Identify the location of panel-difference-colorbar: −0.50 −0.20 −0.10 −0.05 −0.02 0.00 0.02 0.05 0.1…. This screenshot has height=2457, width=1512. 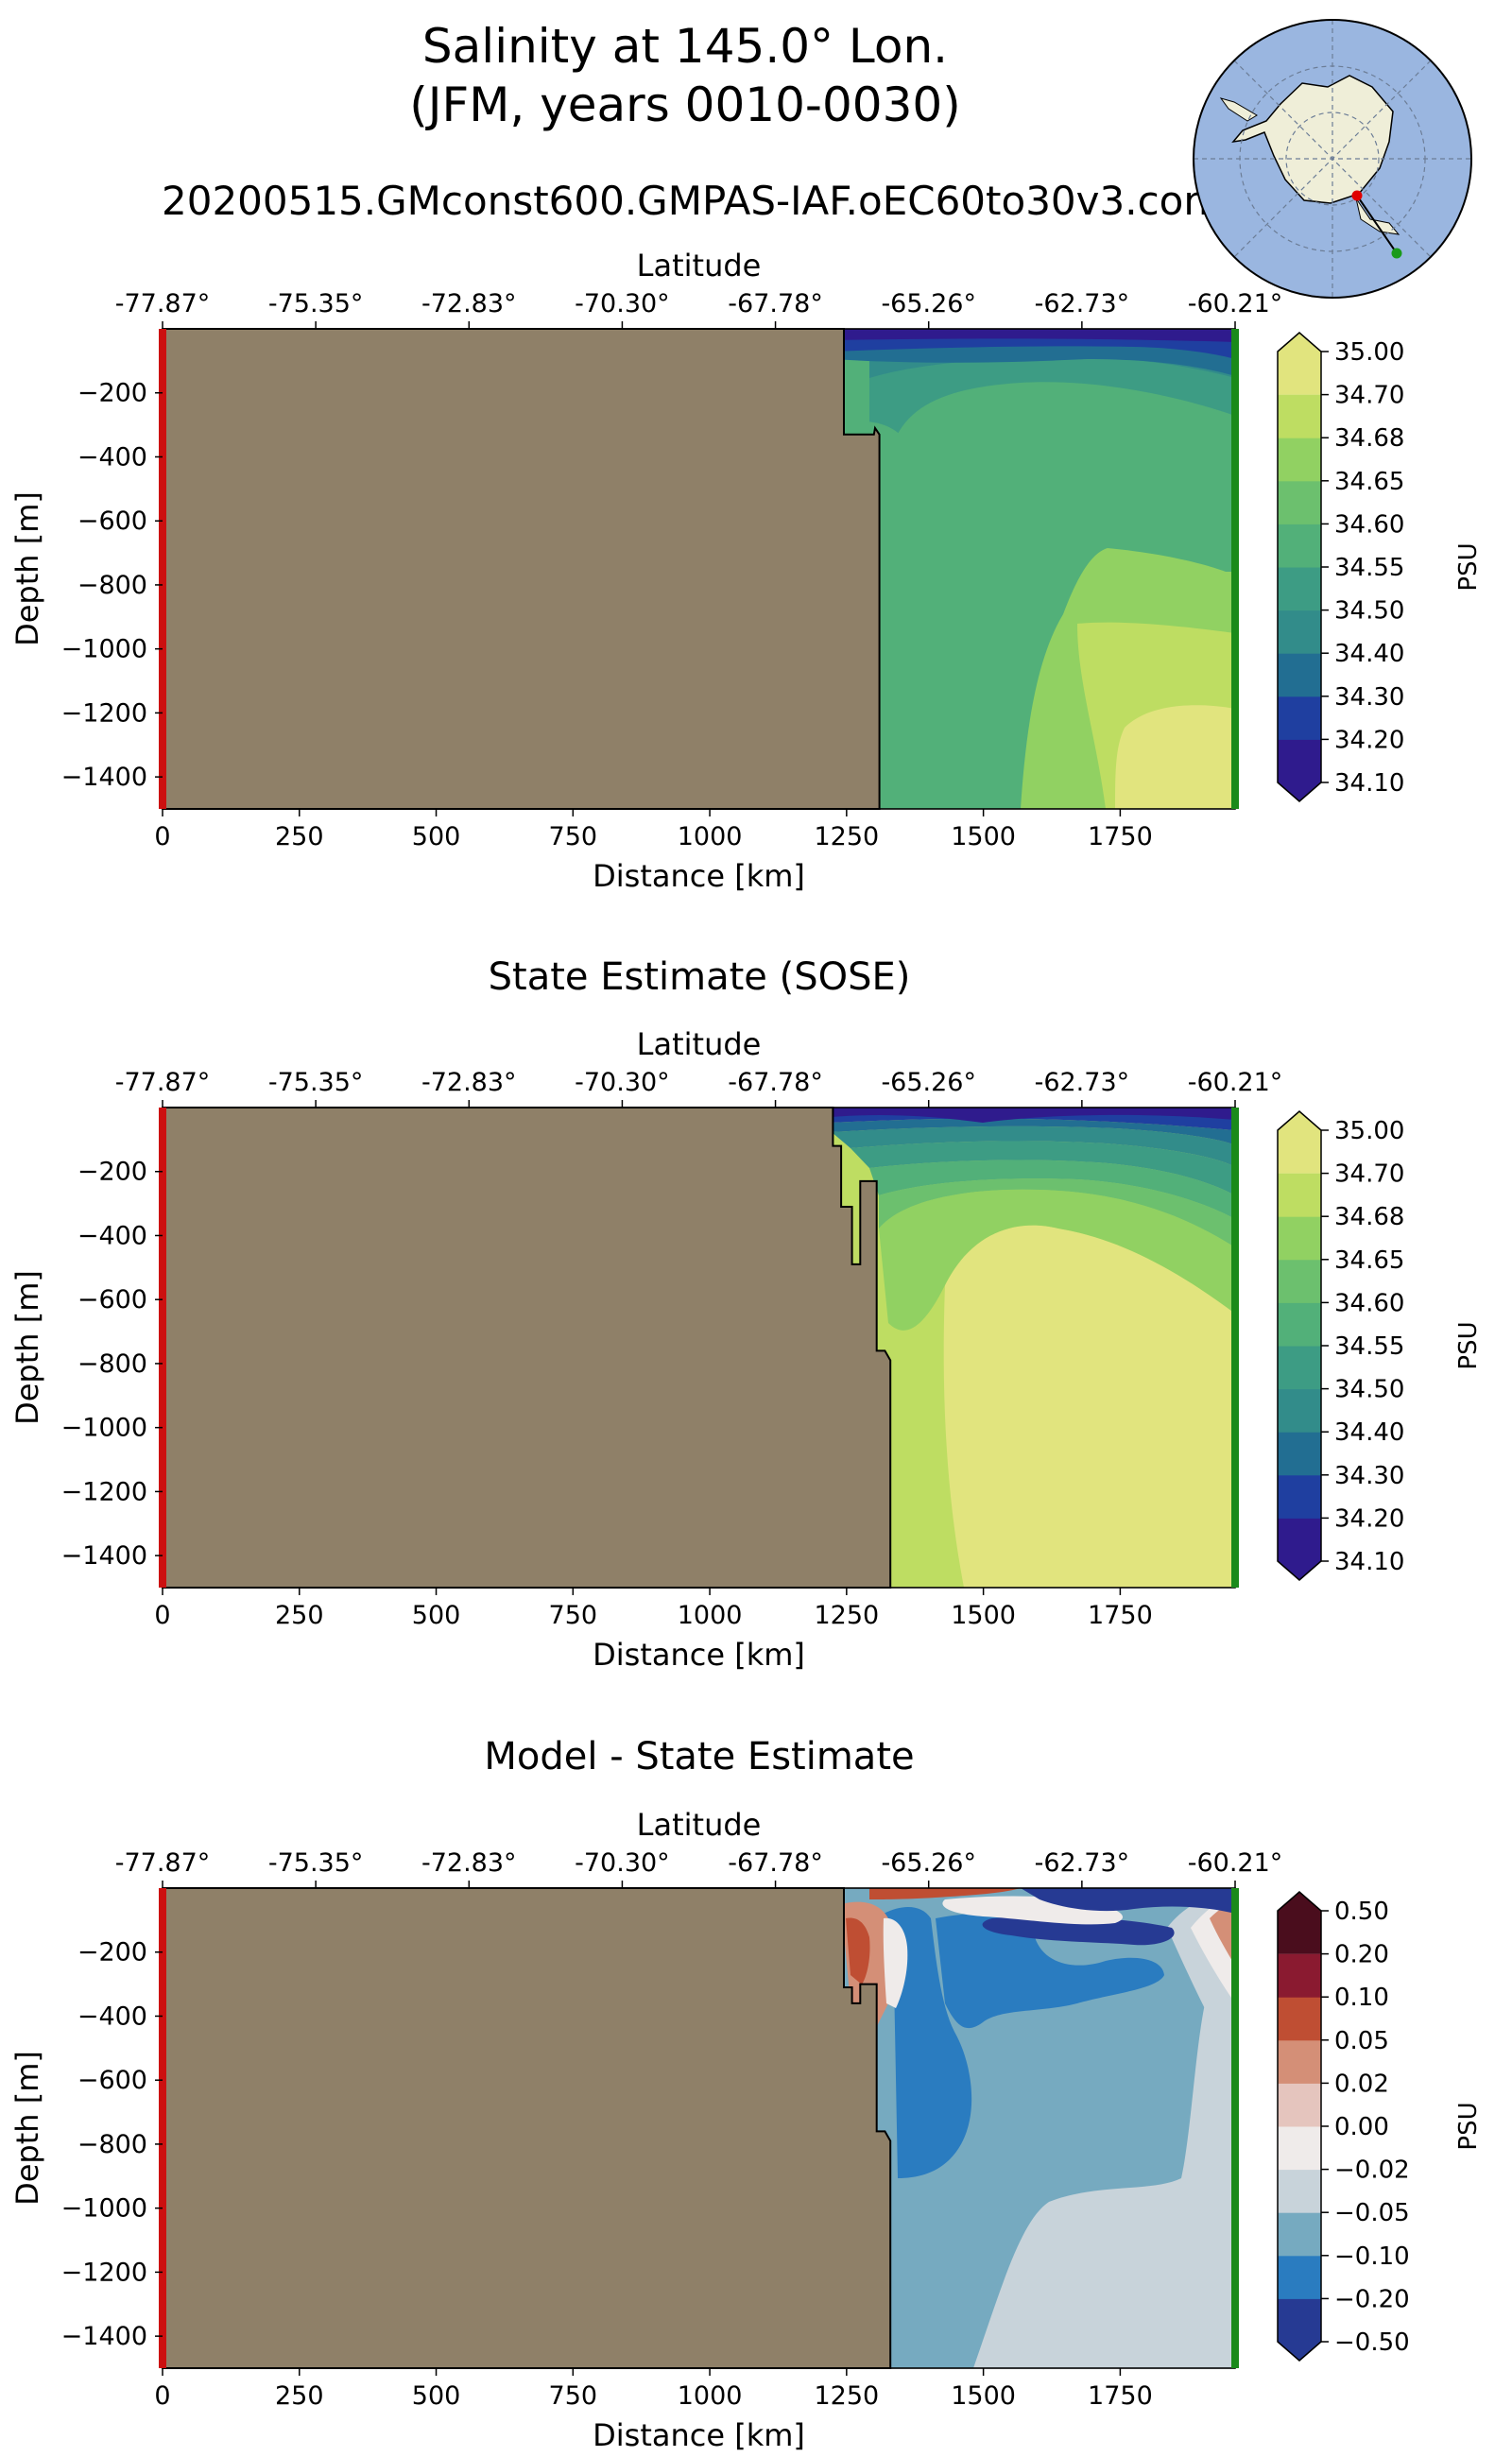
(1380, 2126).